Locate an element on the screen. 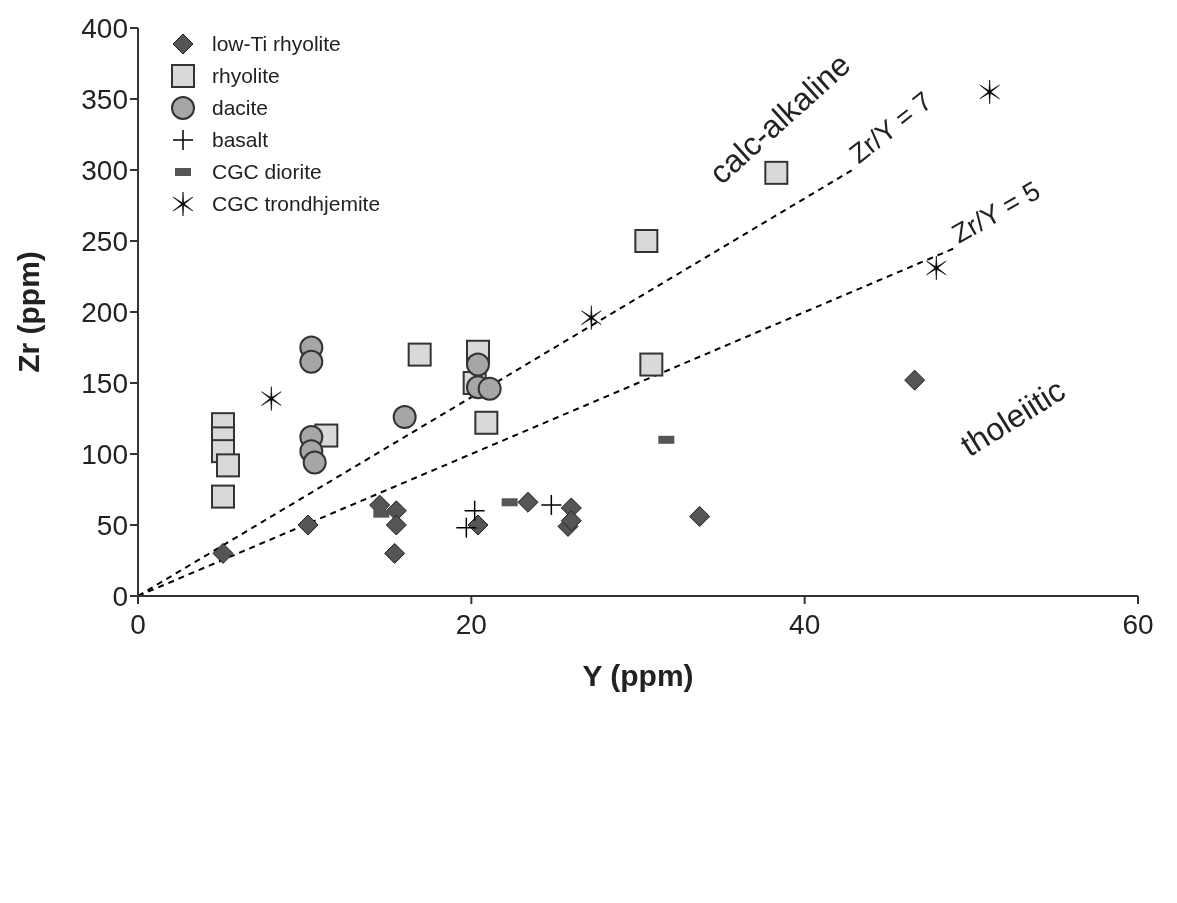  legend-label: basalt is located at coordinates (240, 140).